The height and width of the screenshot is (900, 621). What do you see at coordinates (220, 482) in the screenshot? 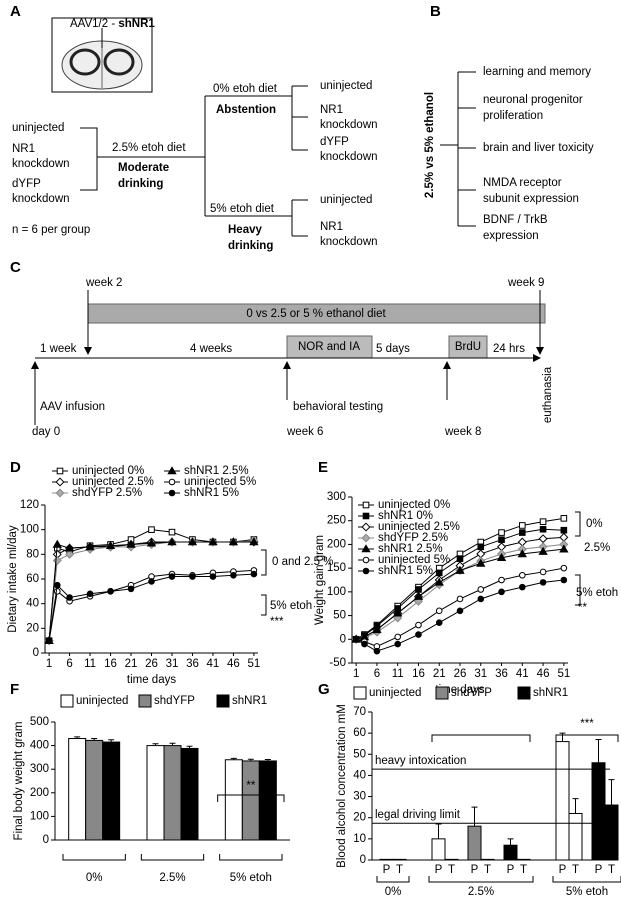
I see `legend-label: uninjected 5%` at bounding box center [220, 482].